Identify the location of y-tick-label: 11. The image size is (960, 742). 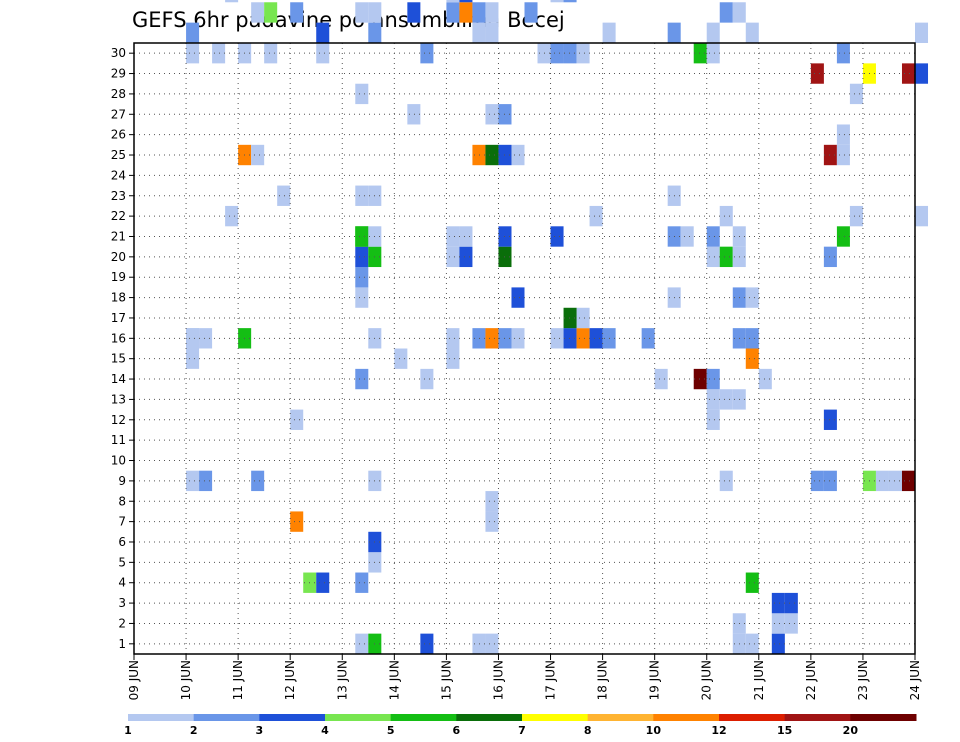
(118, 440).